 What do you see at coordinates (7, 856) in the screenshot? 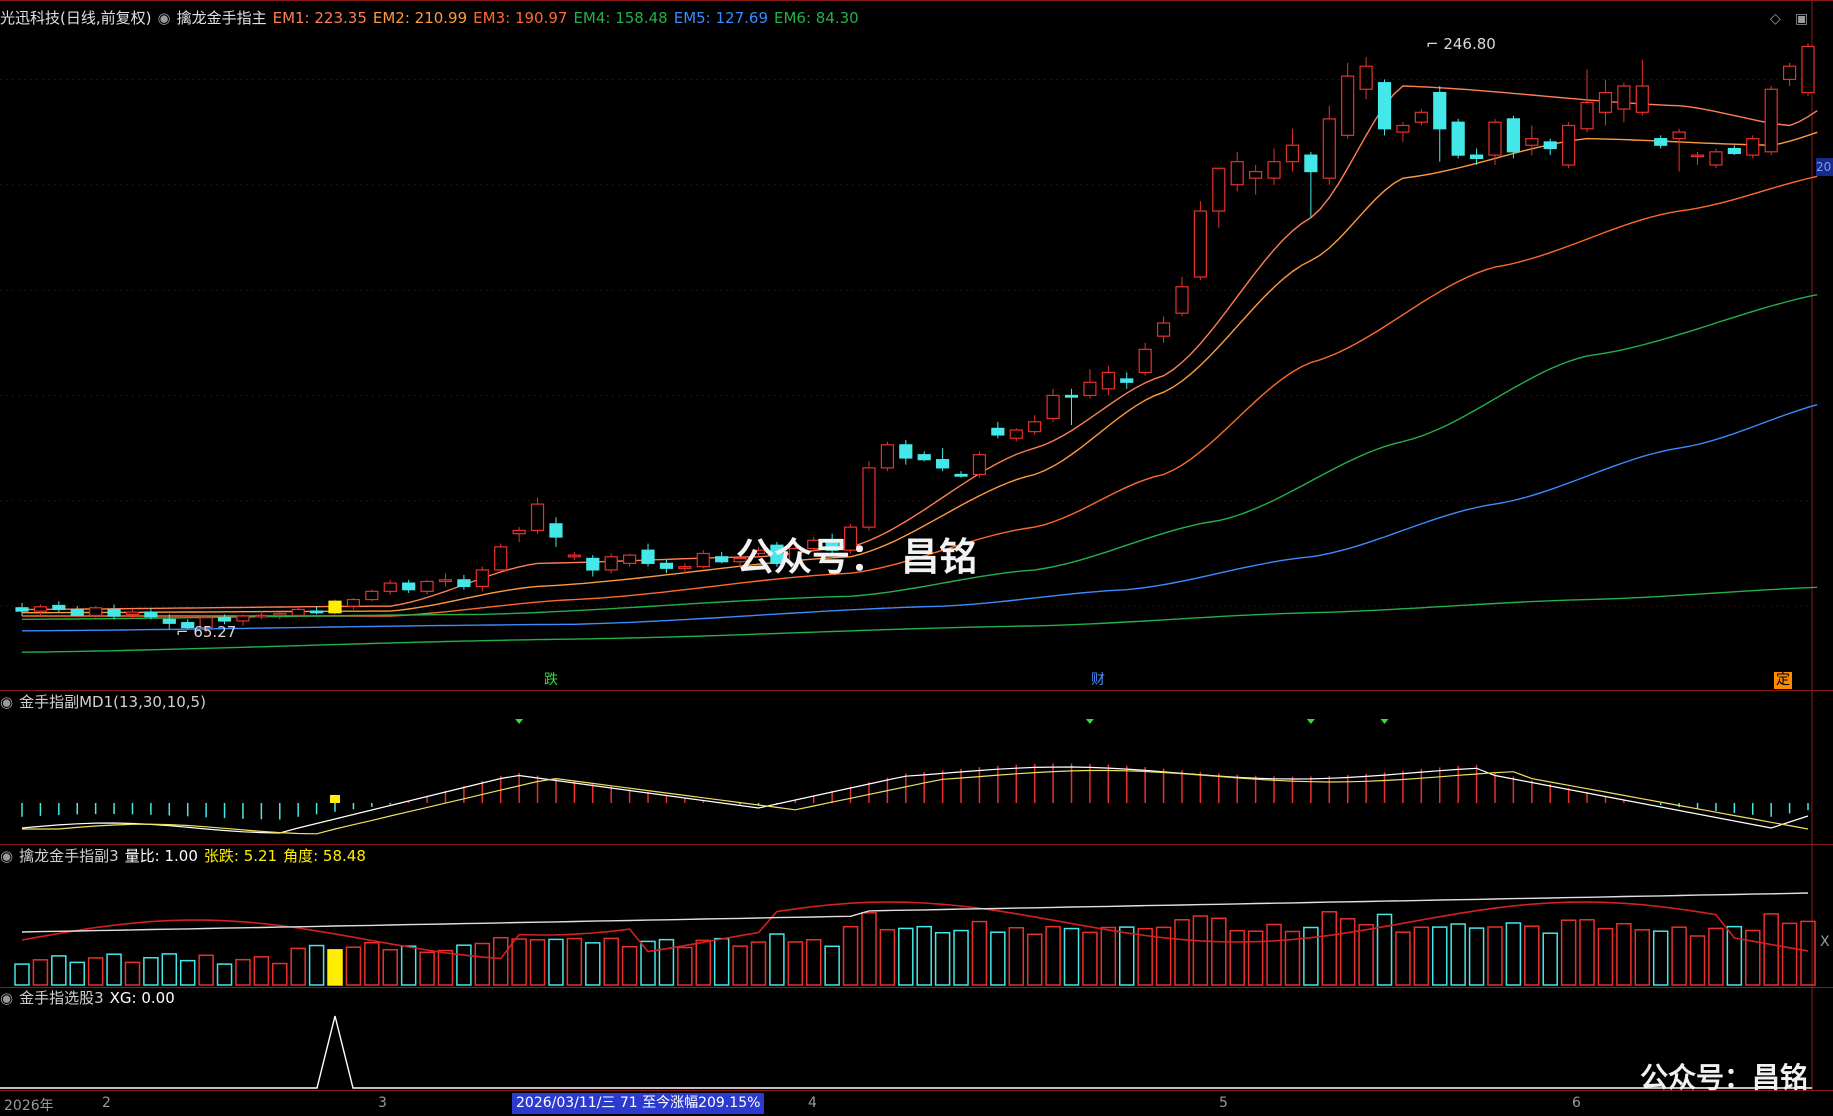
I see `sub2-chevron-icon: ◉` at bounding box center [7, 856].